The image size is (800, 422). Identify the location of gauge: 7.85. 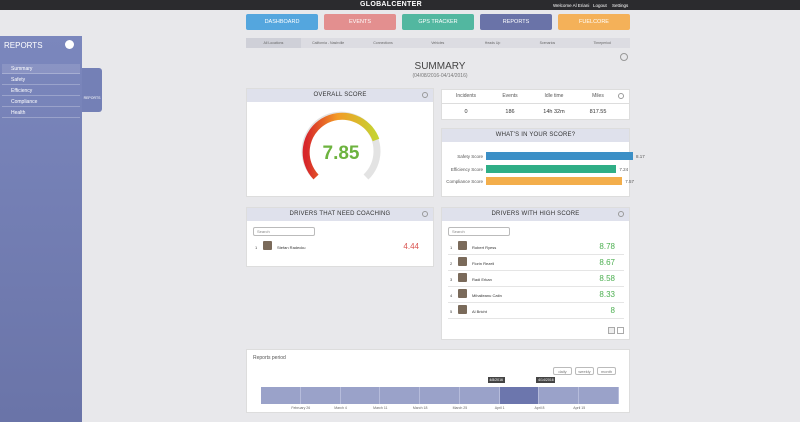
(341, 145).